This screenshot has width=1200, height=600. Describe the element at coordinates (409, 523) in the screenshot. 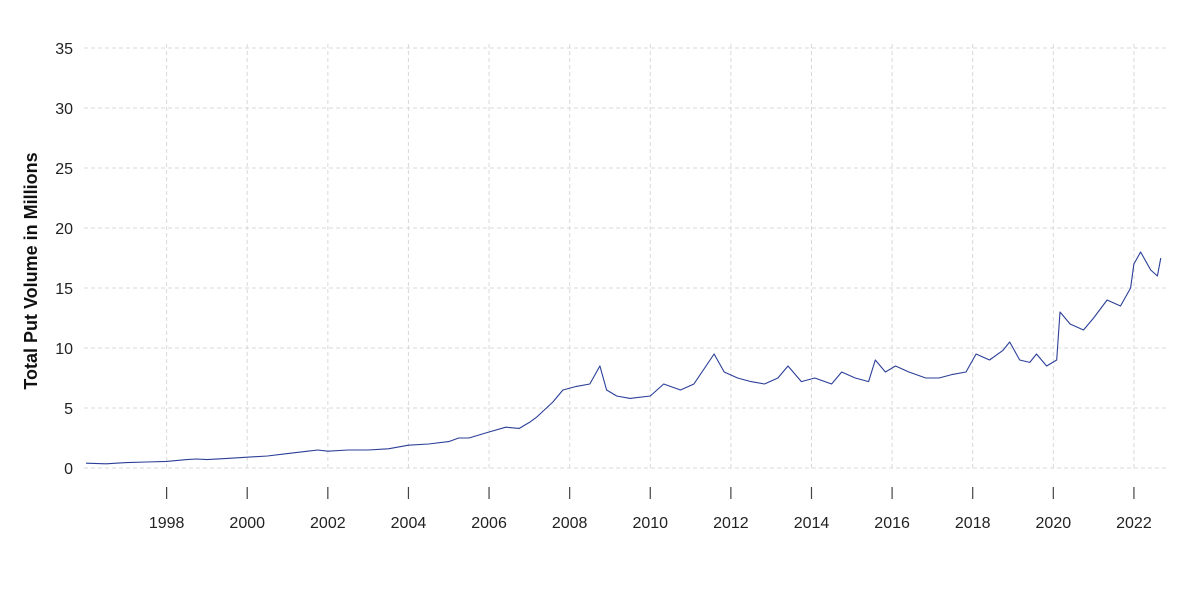

I see `x-tick-label: 2004` at that location.